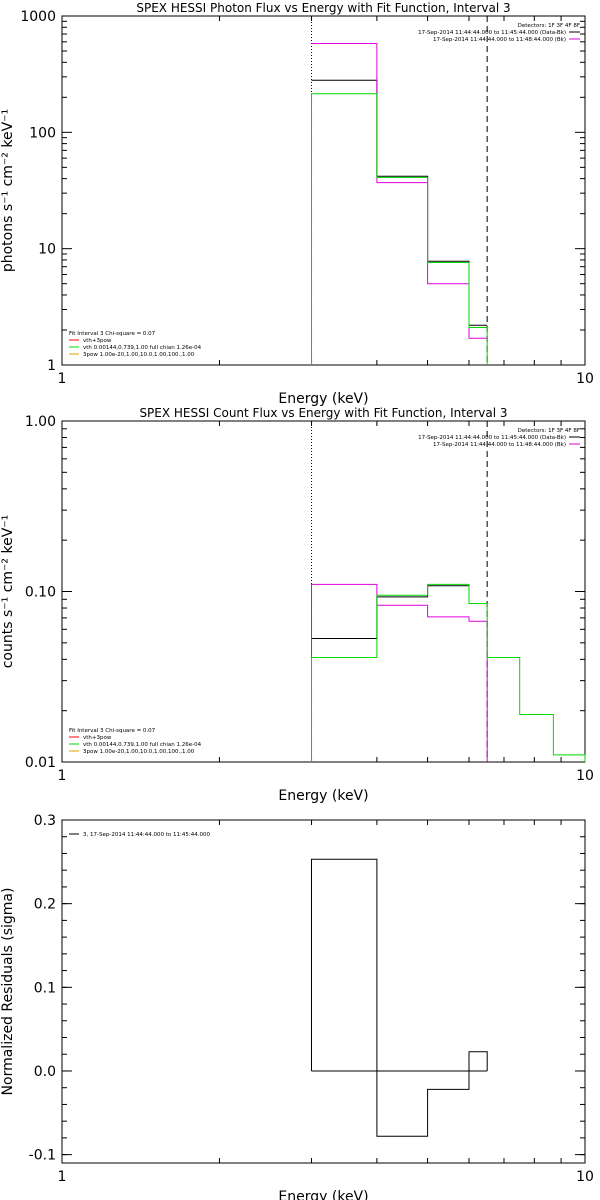 This screenshot has height=1200, width=600. What do you see at coordinates (40, 763) in the screenshot?
I see `y-tick-label: 0.01` at bounding box center [40, 763].